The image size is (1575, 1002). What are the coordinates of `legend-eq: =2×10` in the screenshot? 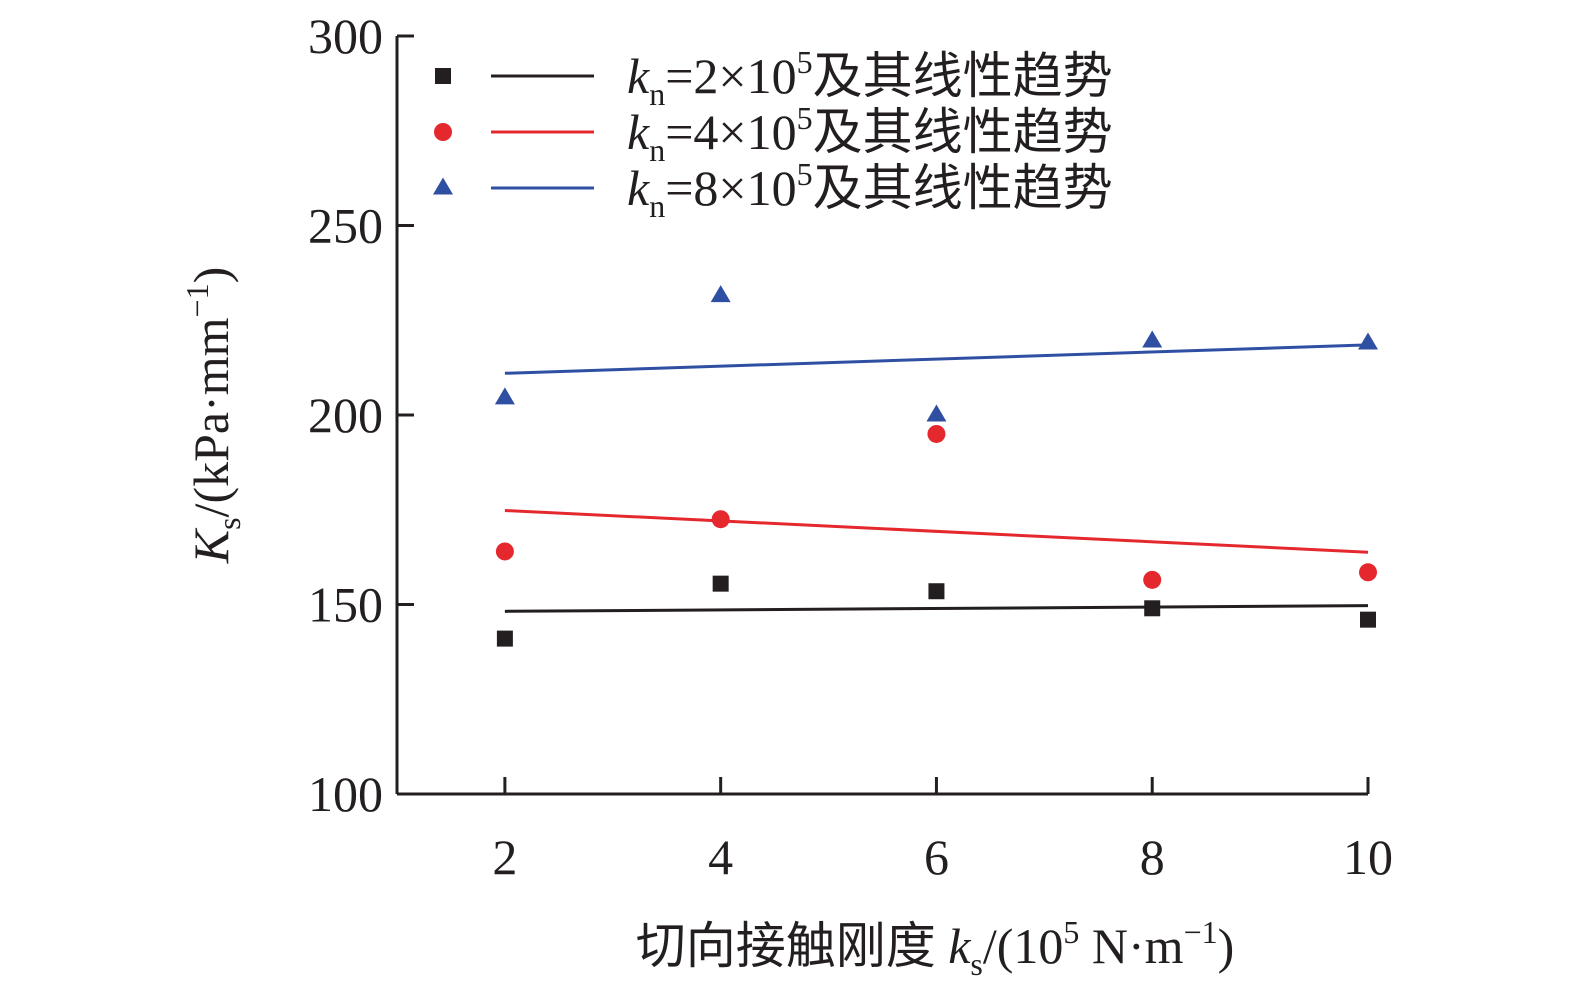 It's located at (730, 76).